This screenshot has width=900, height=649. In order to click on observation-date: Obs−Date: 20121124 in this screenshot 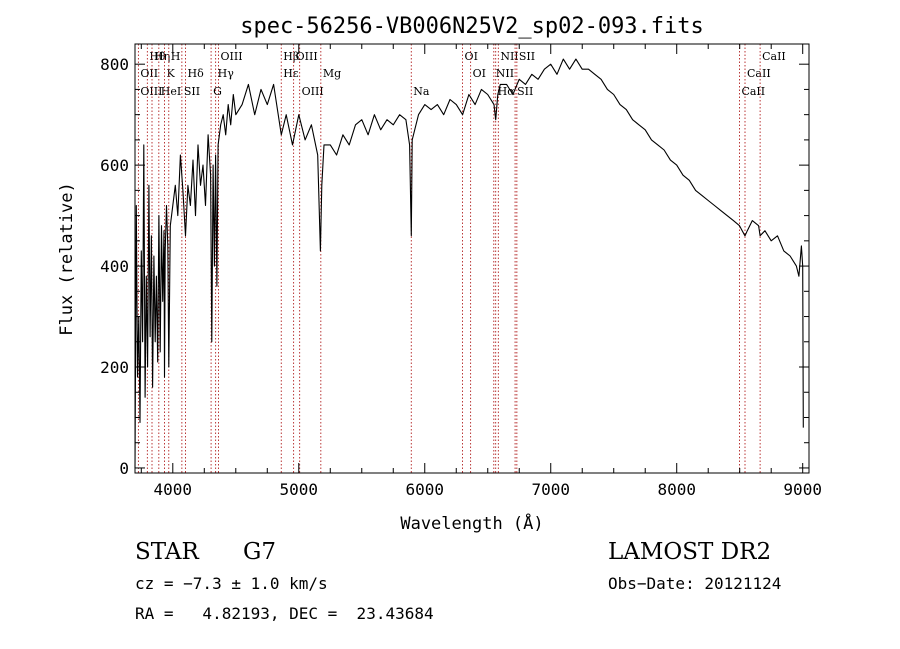, I will do `click(695, 583)`.